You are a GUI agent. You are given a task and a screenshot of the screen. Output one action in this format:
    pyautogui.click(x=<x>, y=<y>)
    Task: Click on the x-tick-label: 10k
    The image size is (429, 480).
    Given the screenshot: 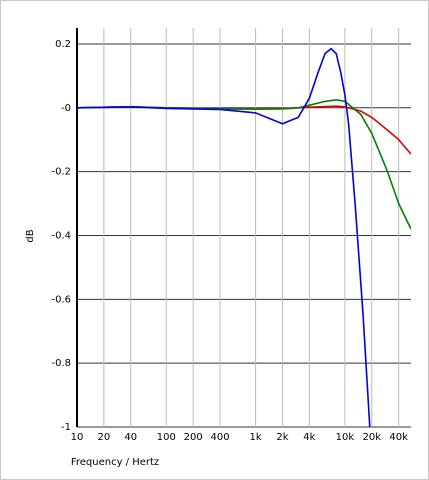 What is the action you would take?
    pyautogui.click(x=345, y=437)
    